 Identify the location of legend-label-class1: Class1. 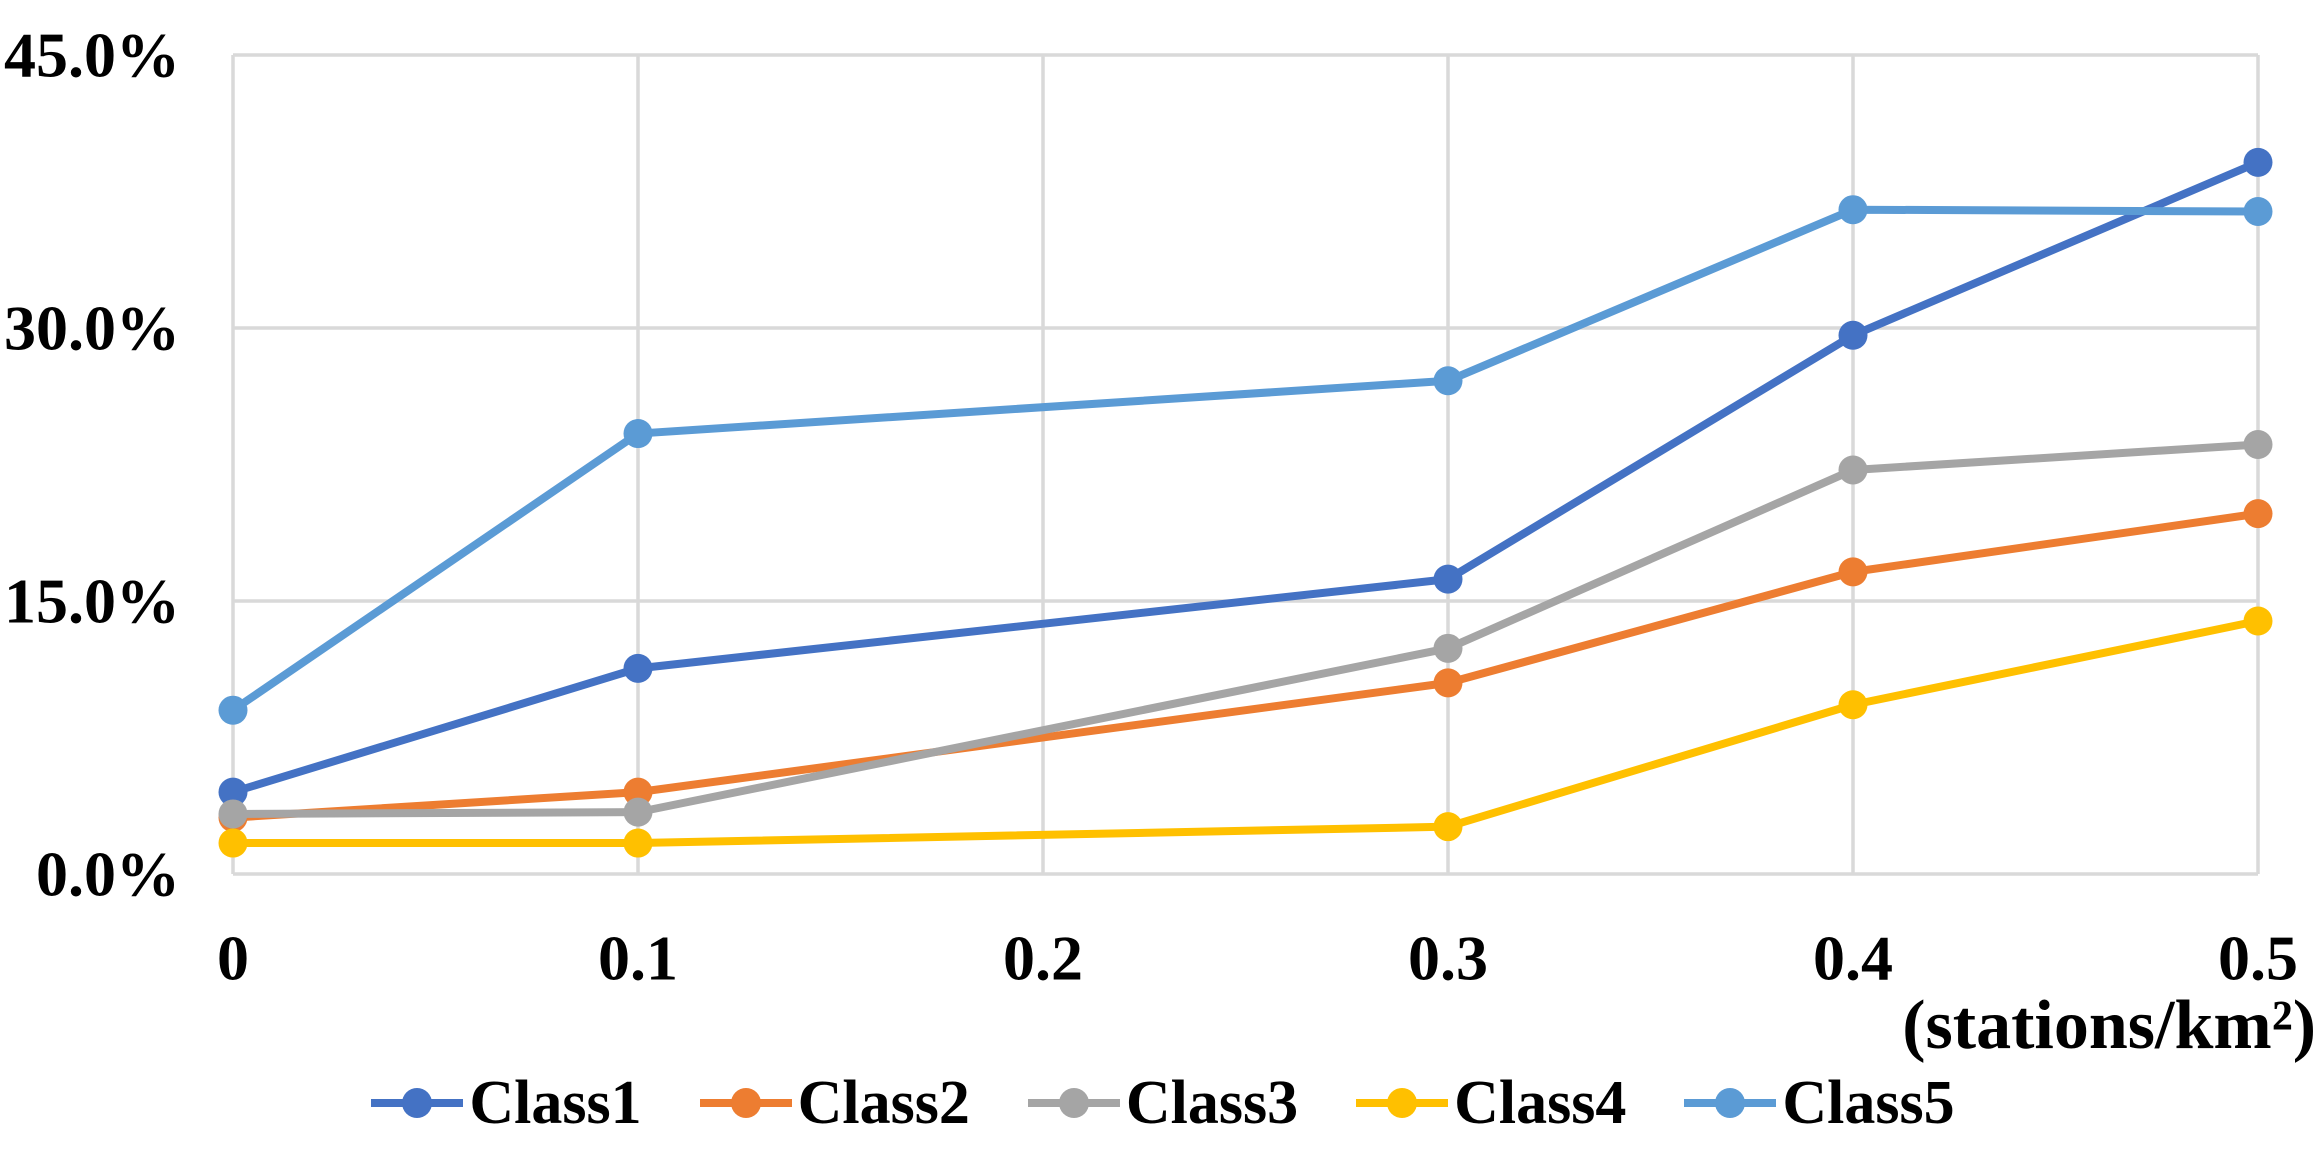
(555, 1103).